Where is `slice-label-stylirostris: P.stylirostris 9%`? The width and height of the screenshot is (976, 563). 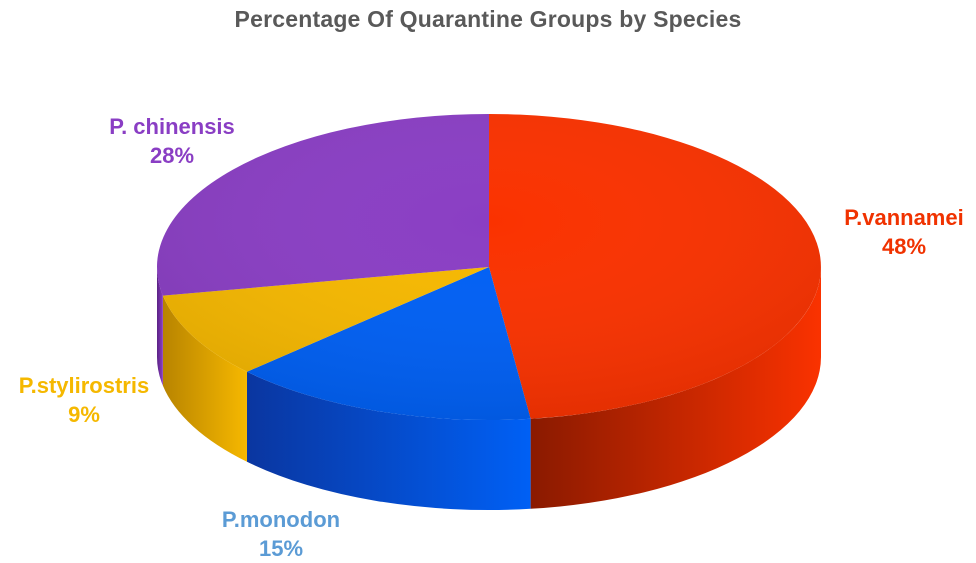
slice-label-stylirostris: P.stylirostris 9% is located at coordinates (84, 400).